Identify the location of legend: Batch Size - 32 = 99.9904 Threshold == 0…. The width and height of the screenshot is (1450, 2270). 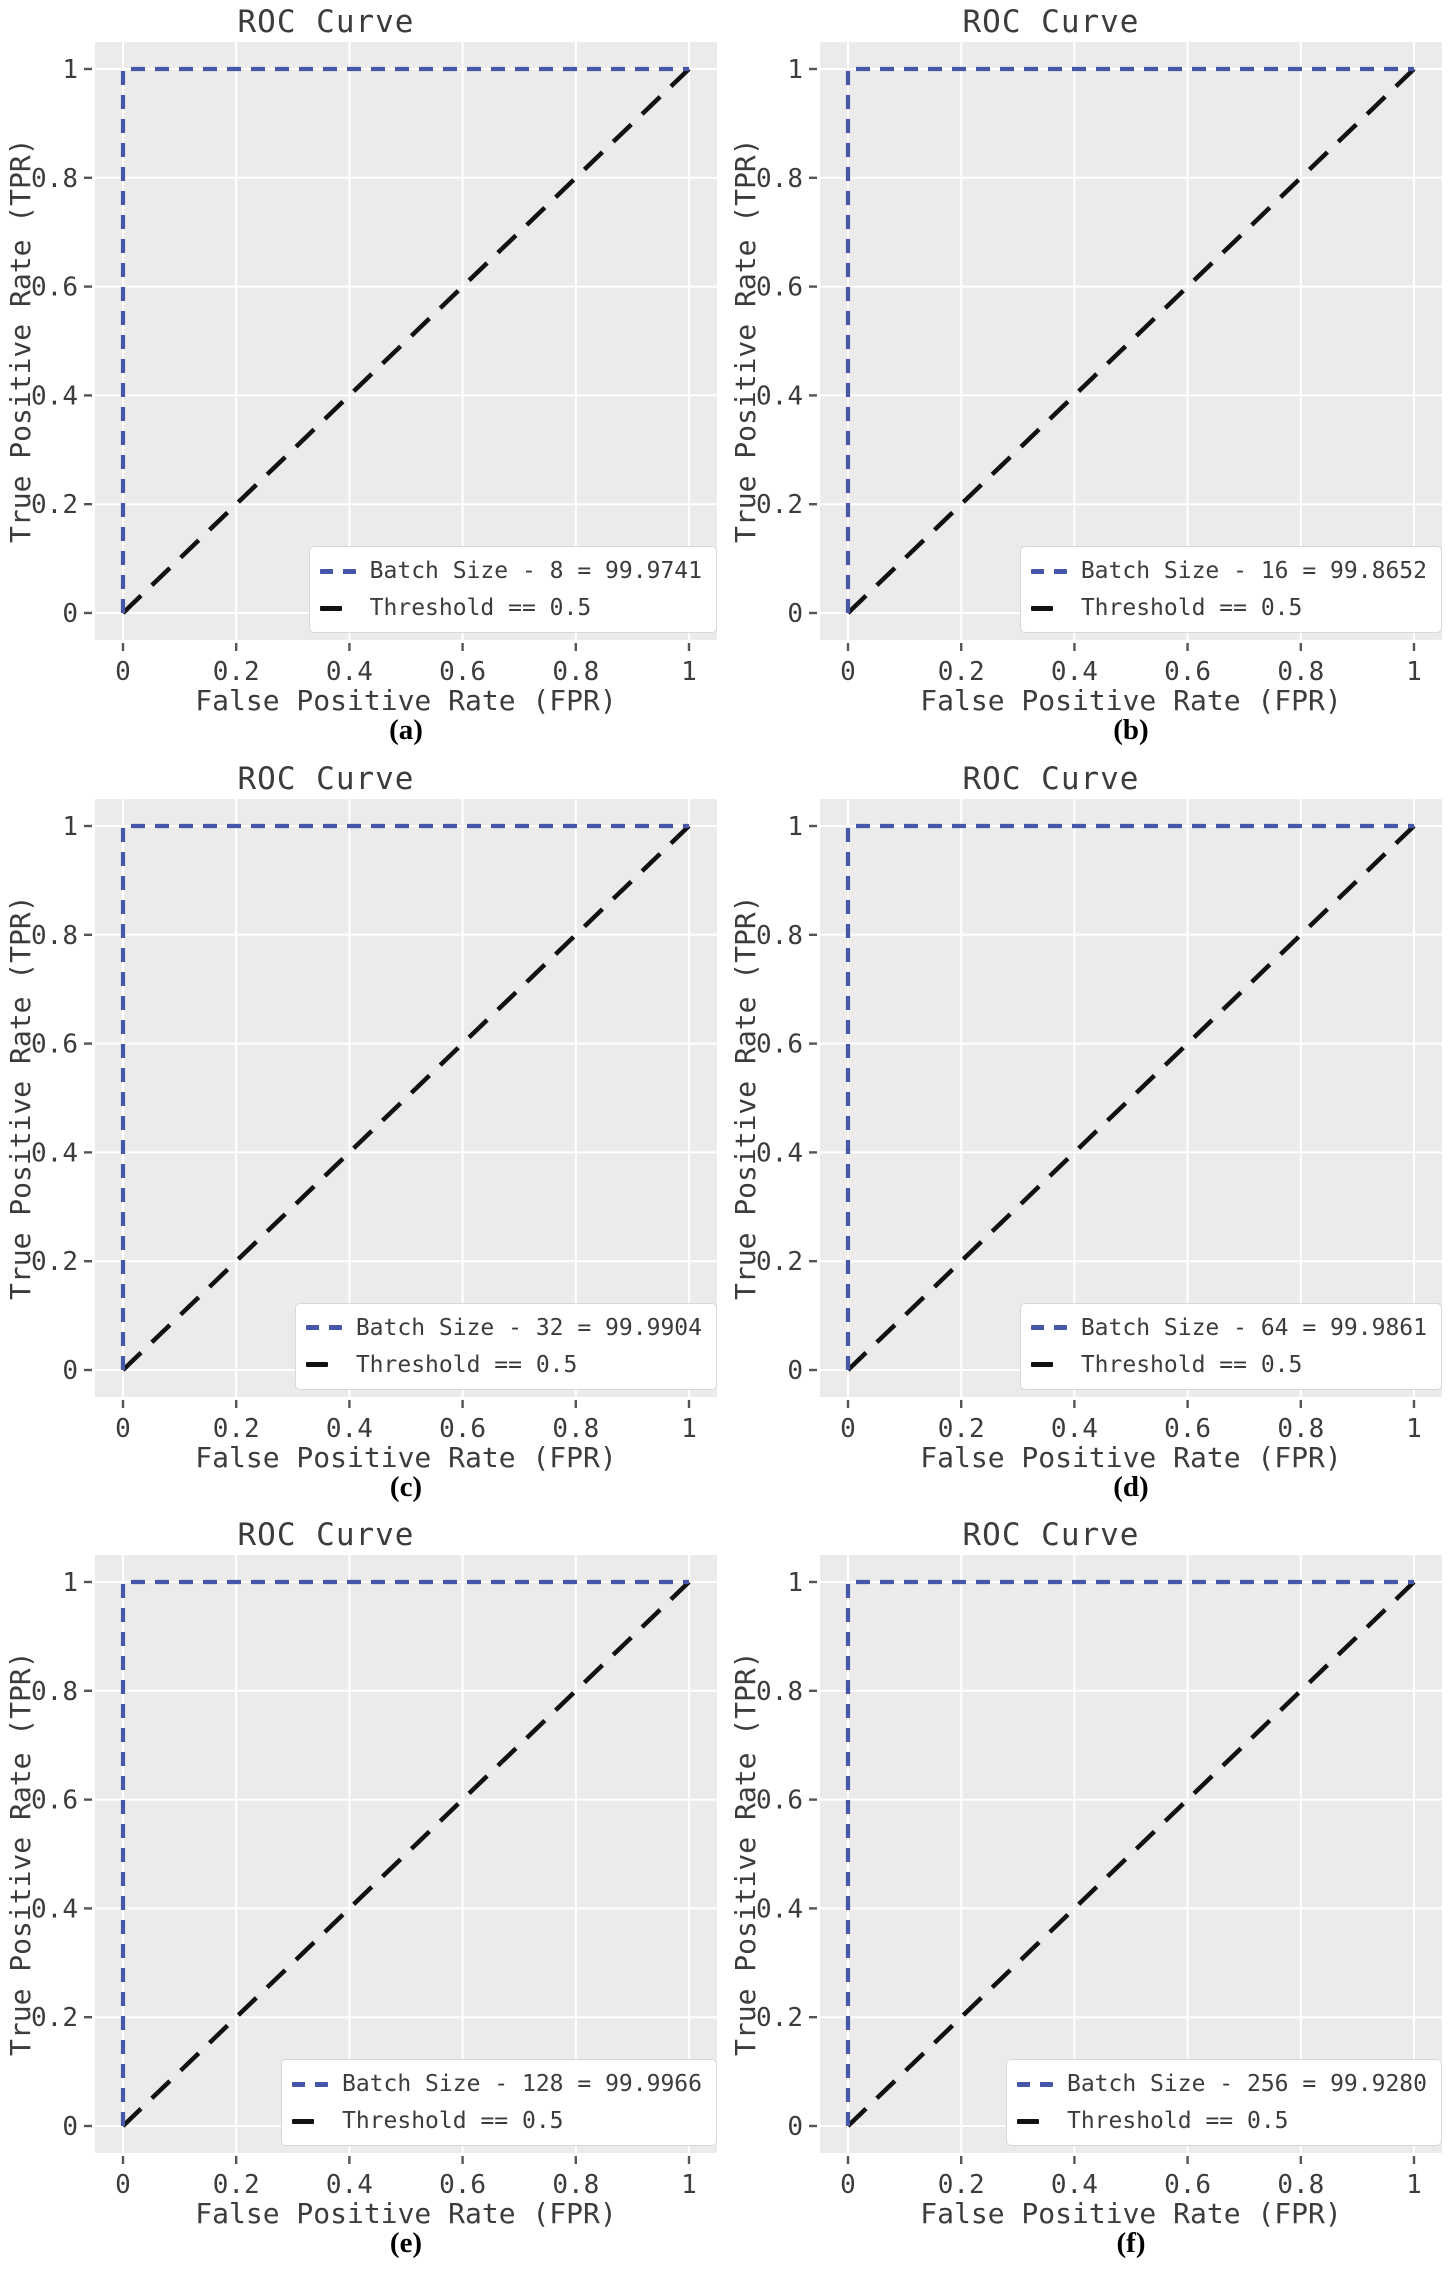
(505, 1346).